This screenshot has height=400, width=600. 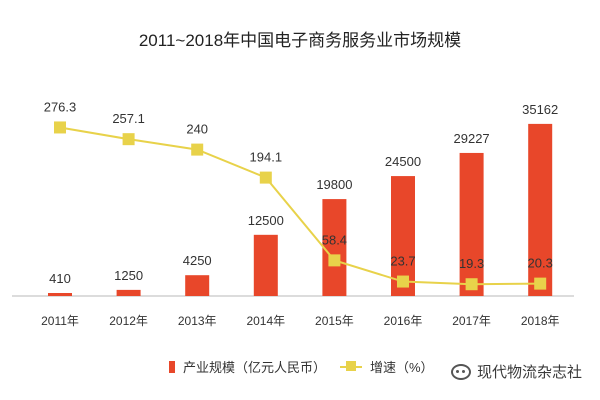 What do you see at coordinates (540, 263) in the screenshot?
I see `growth-value-label: 20.3` at bounding box center [540, 263].